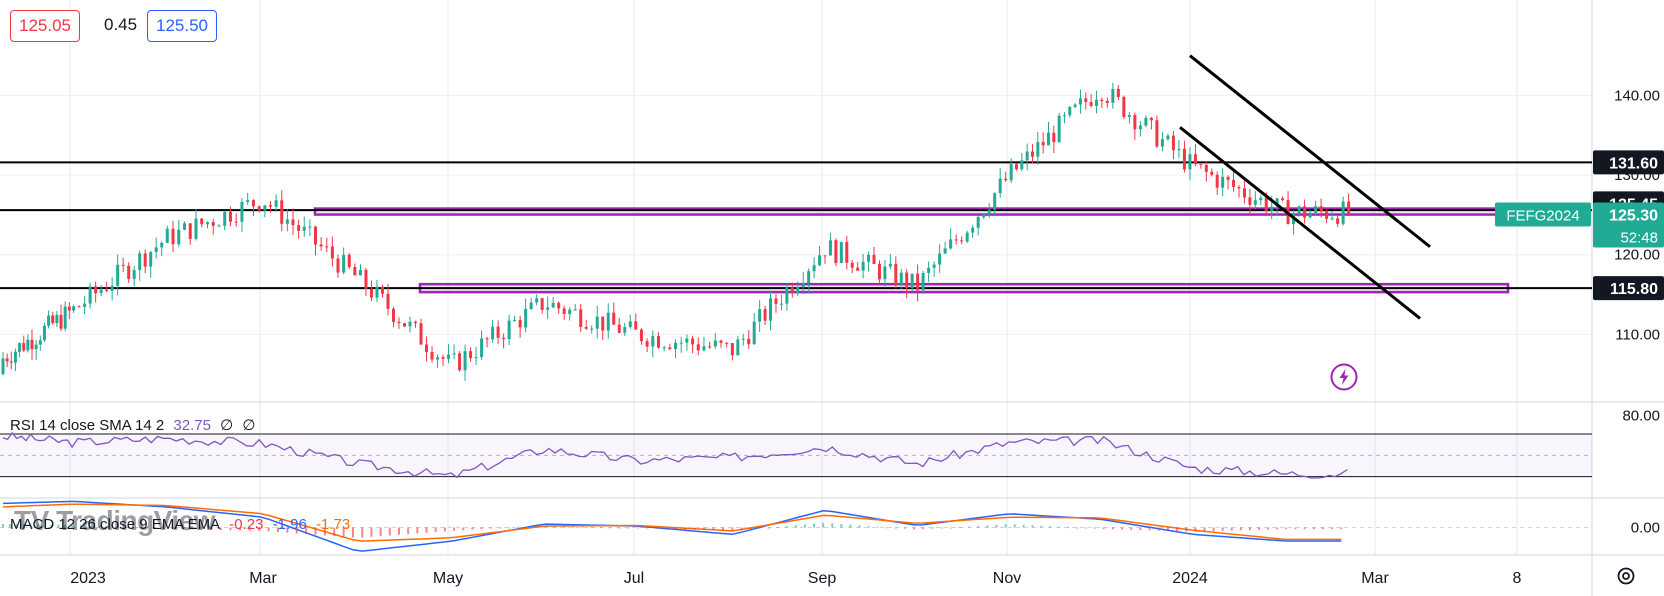 This screenshot has height=596, width=1664. Describe the element at coordinates (1641, 415) in the screenshot. I see `rsi-axis-tick: 80.00` at that location.